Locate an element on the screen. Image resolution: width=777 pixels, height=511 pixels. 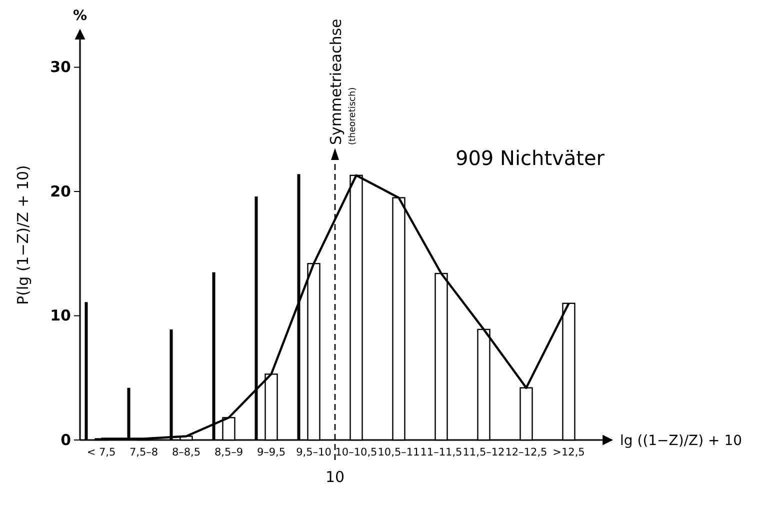
y-tick-label: 30 is located at coordinates (60, 67).